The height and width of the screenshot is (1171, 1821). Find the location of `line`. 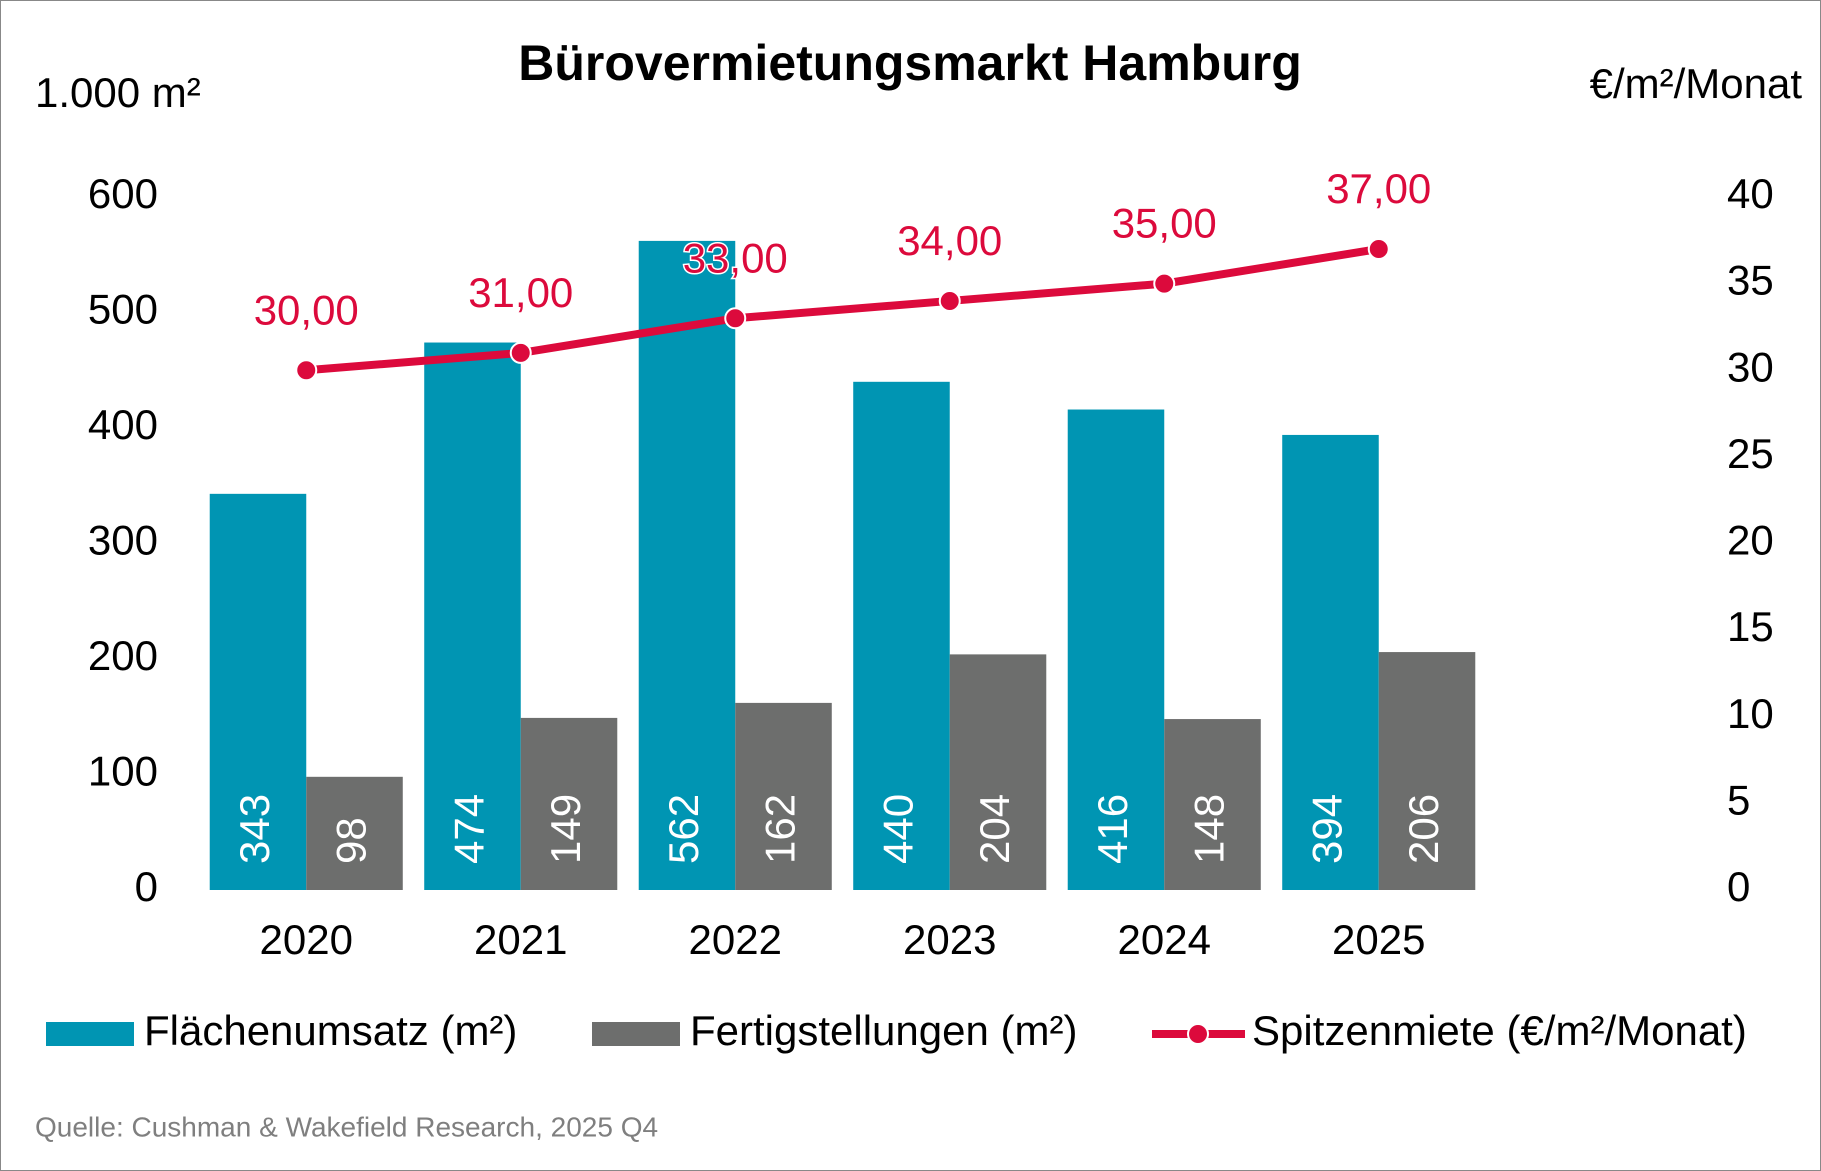

line is located at coordinates (842, 310).